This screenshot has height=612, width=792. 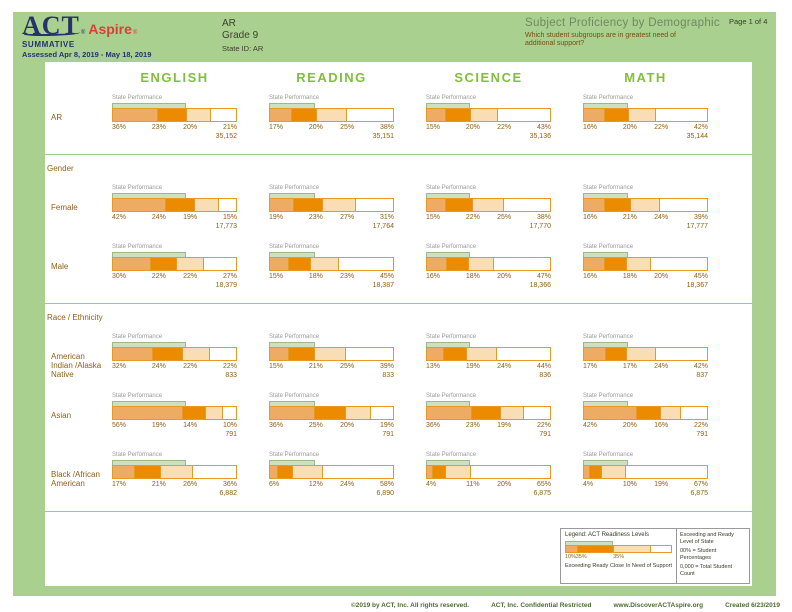 I want to click on report-context-block: AR Grade 9 State ID: AR, so click(x=242, y=36).